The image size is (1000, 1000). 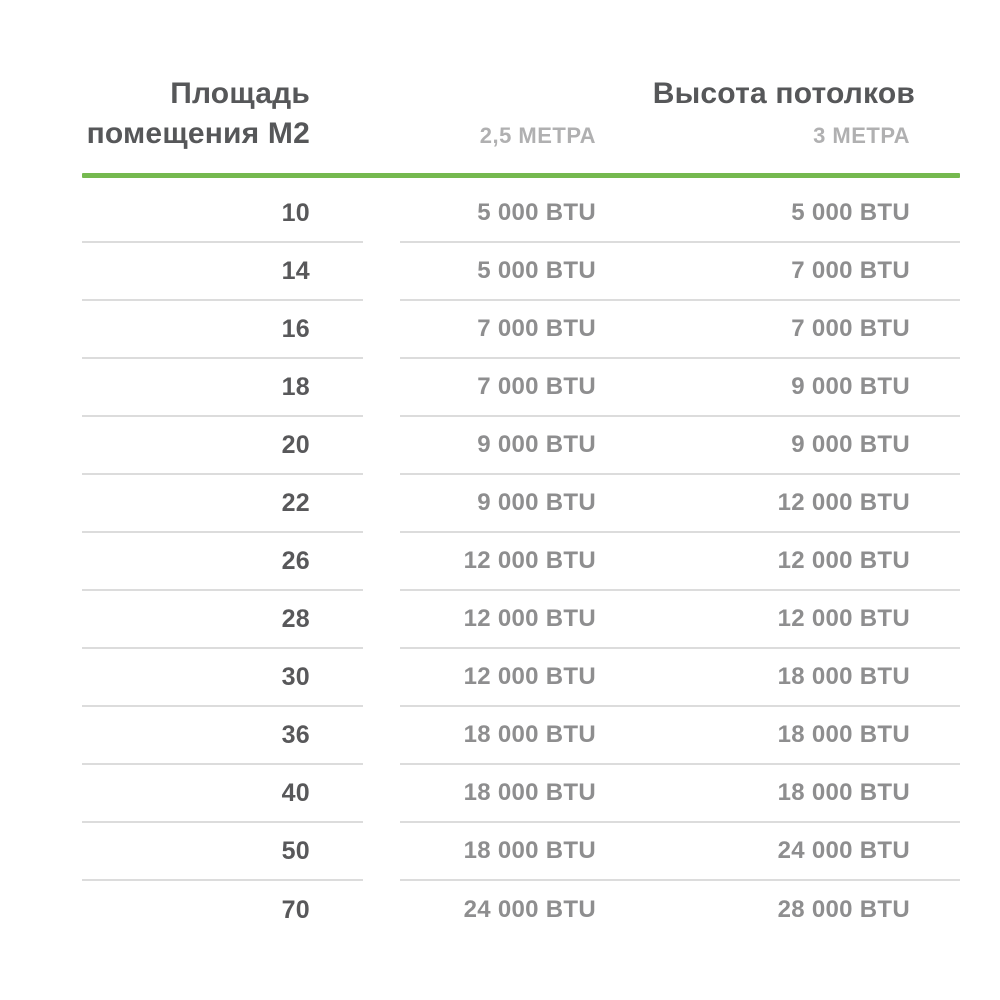 What do you see at coordinates (222, 214) in the screenshot?
I see `area-cell: 10` at bounding box center [222, 214].